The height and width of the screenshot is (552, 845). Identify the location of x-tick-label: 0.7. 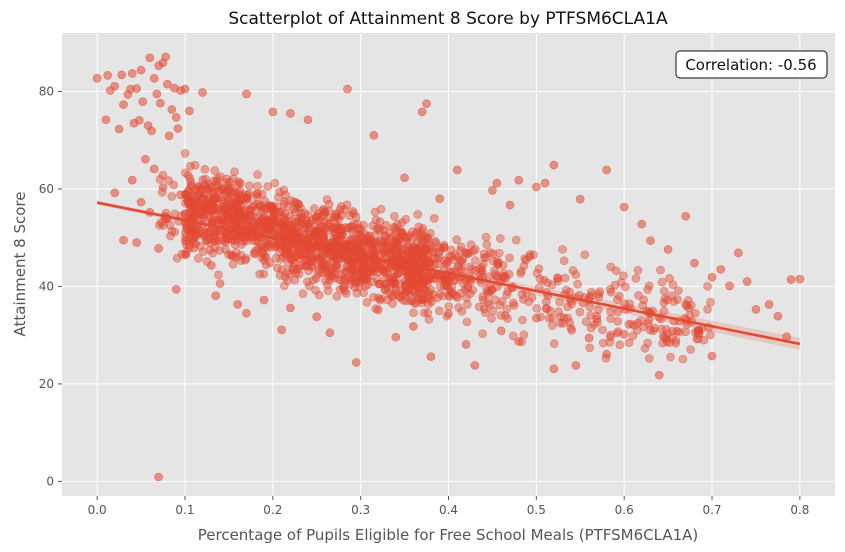
(711, 510).